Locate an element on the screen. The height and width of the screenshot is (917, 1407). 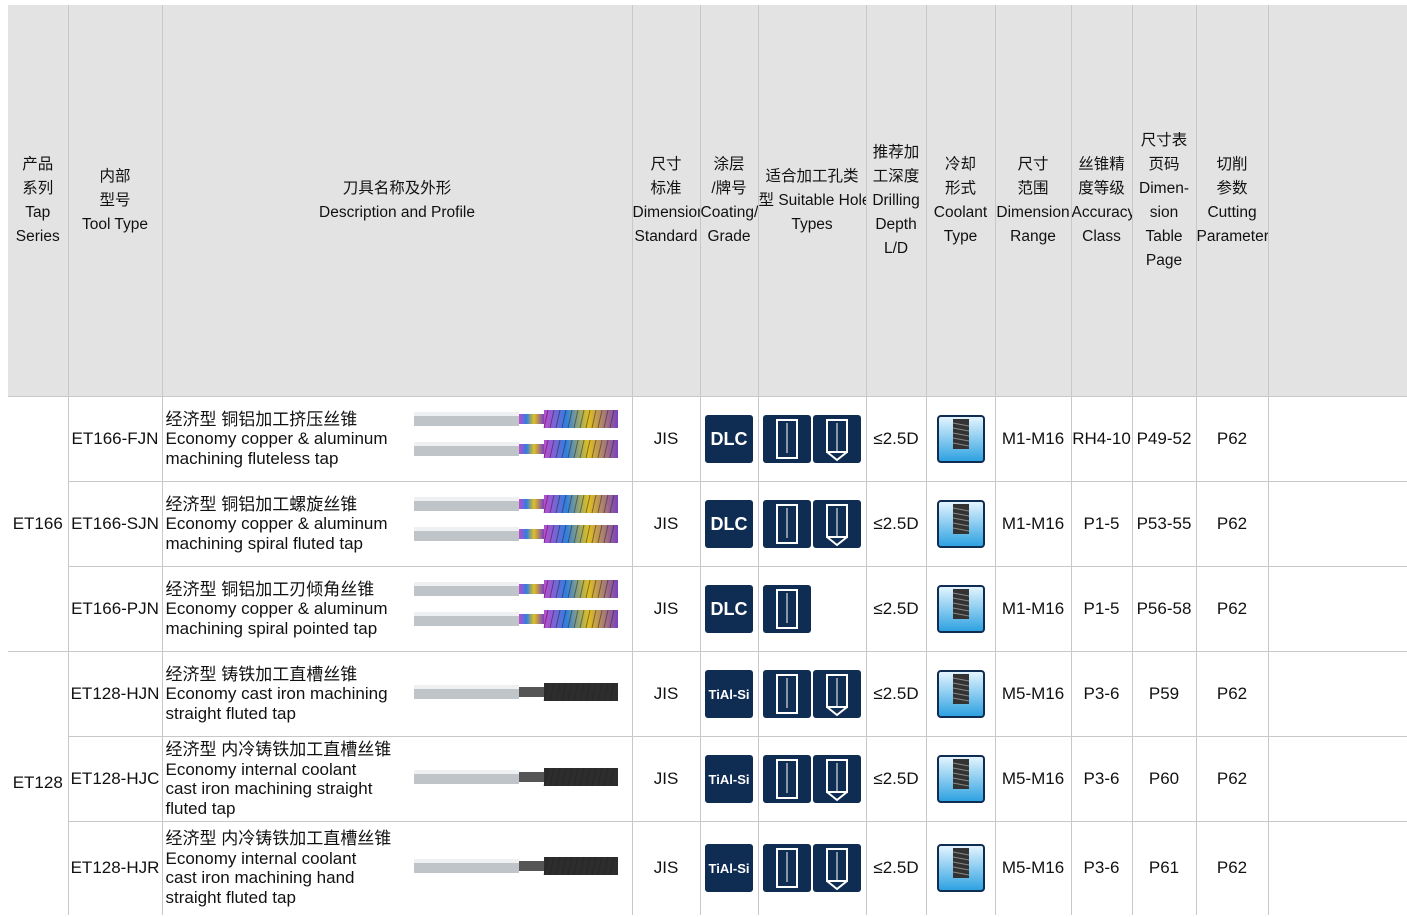
header-text: 形式 is located at coordinates (961, 188).